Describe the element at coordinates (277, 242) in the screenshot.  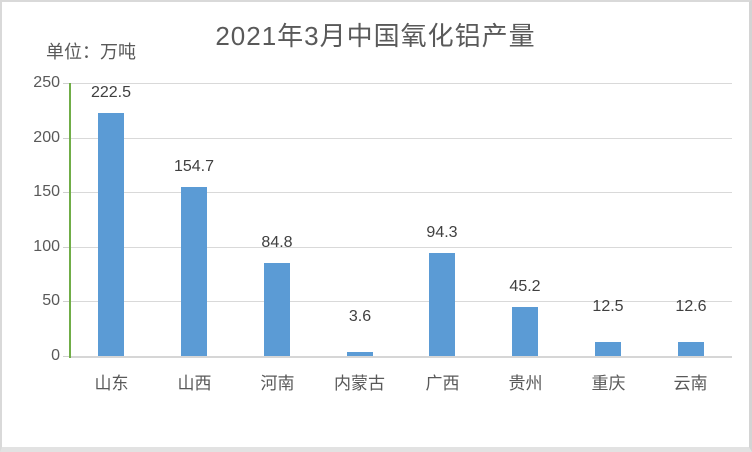
I see `value-label-河南: 84.8` at that location.